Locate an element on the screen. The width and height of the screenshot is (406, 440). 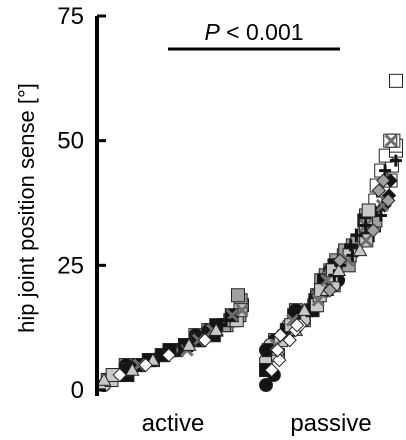
y-axis-title: hip joint position sense [°] is located at coordinates (26, 208).